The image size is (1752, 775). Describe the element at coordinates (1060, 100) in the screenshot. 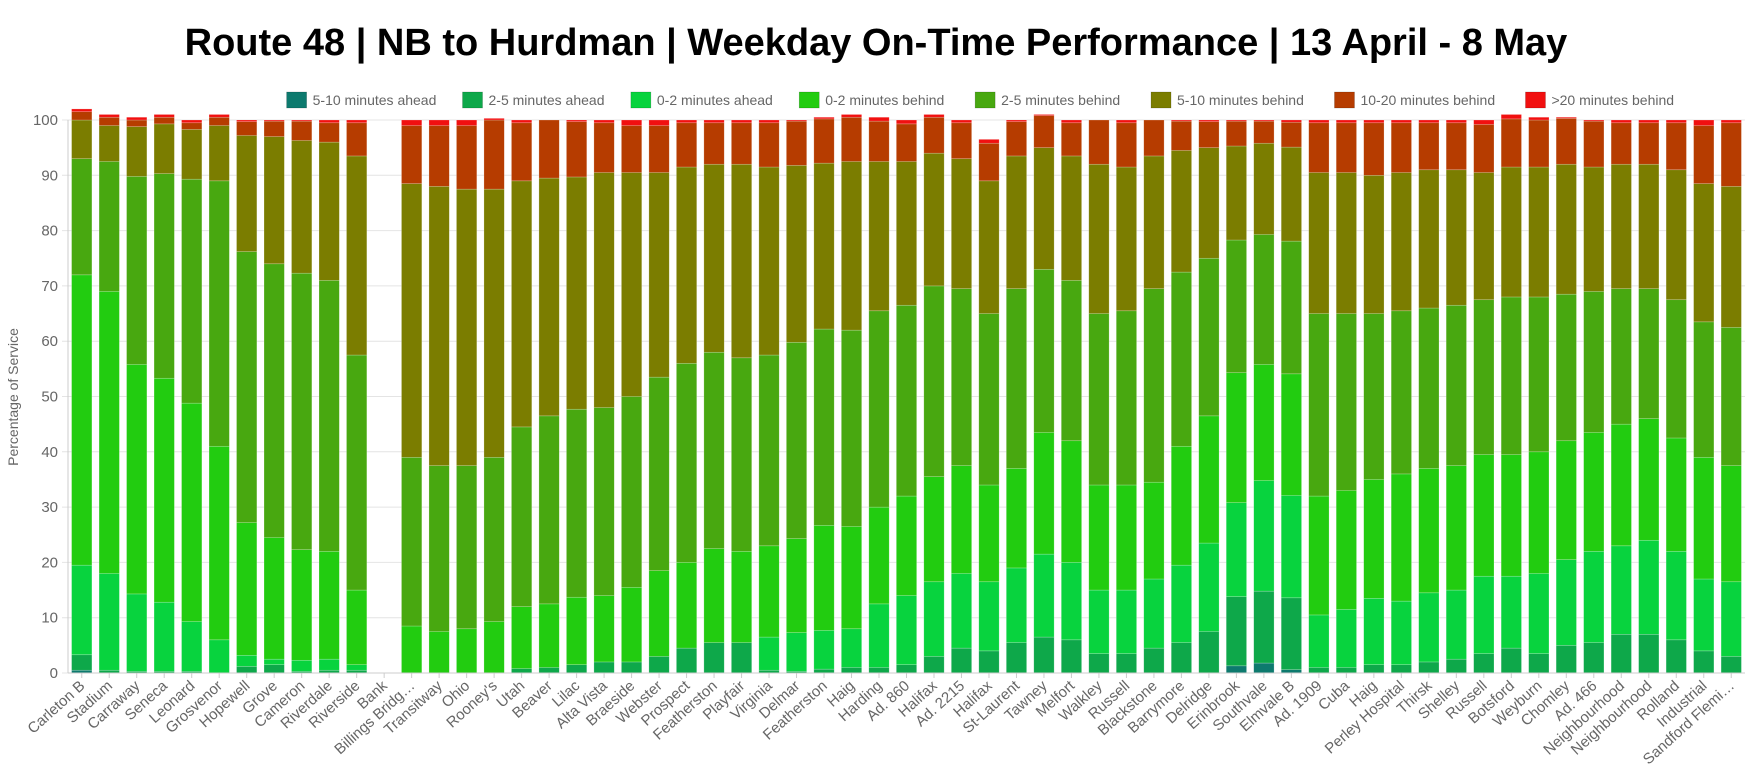

I see `legend-label: 2-5 minutes behind` at that location.